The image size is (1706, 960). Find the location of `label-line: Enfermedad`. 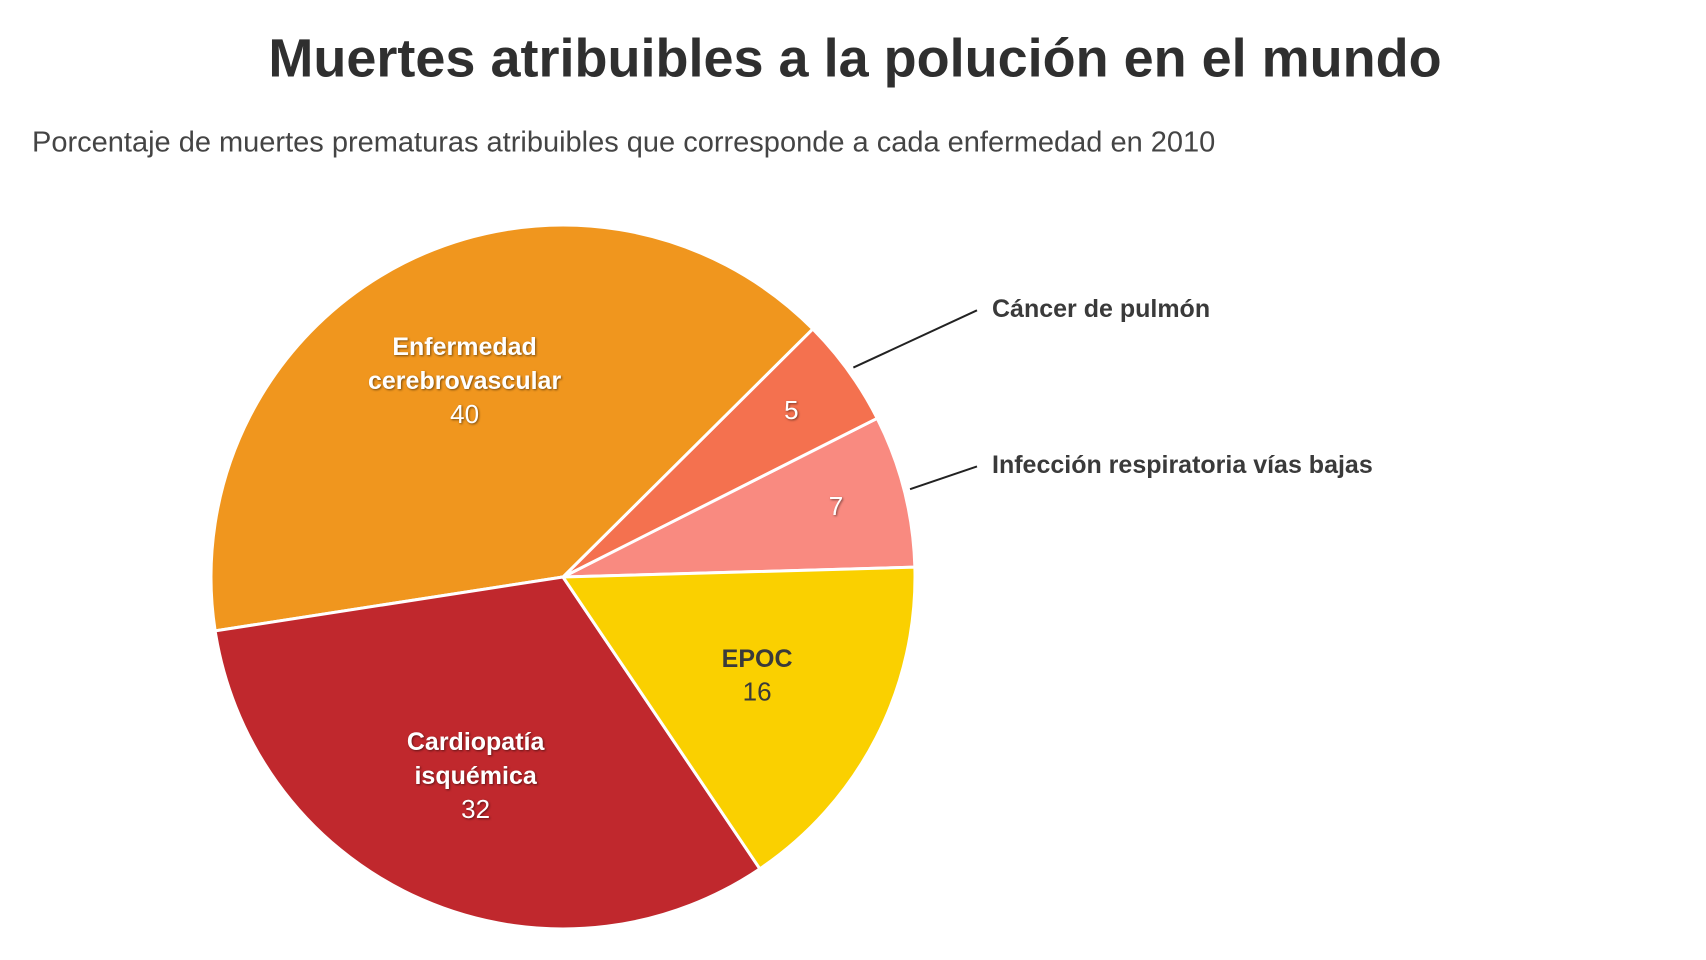

label-line: Enfermedad is located at coordinates (464, 347).